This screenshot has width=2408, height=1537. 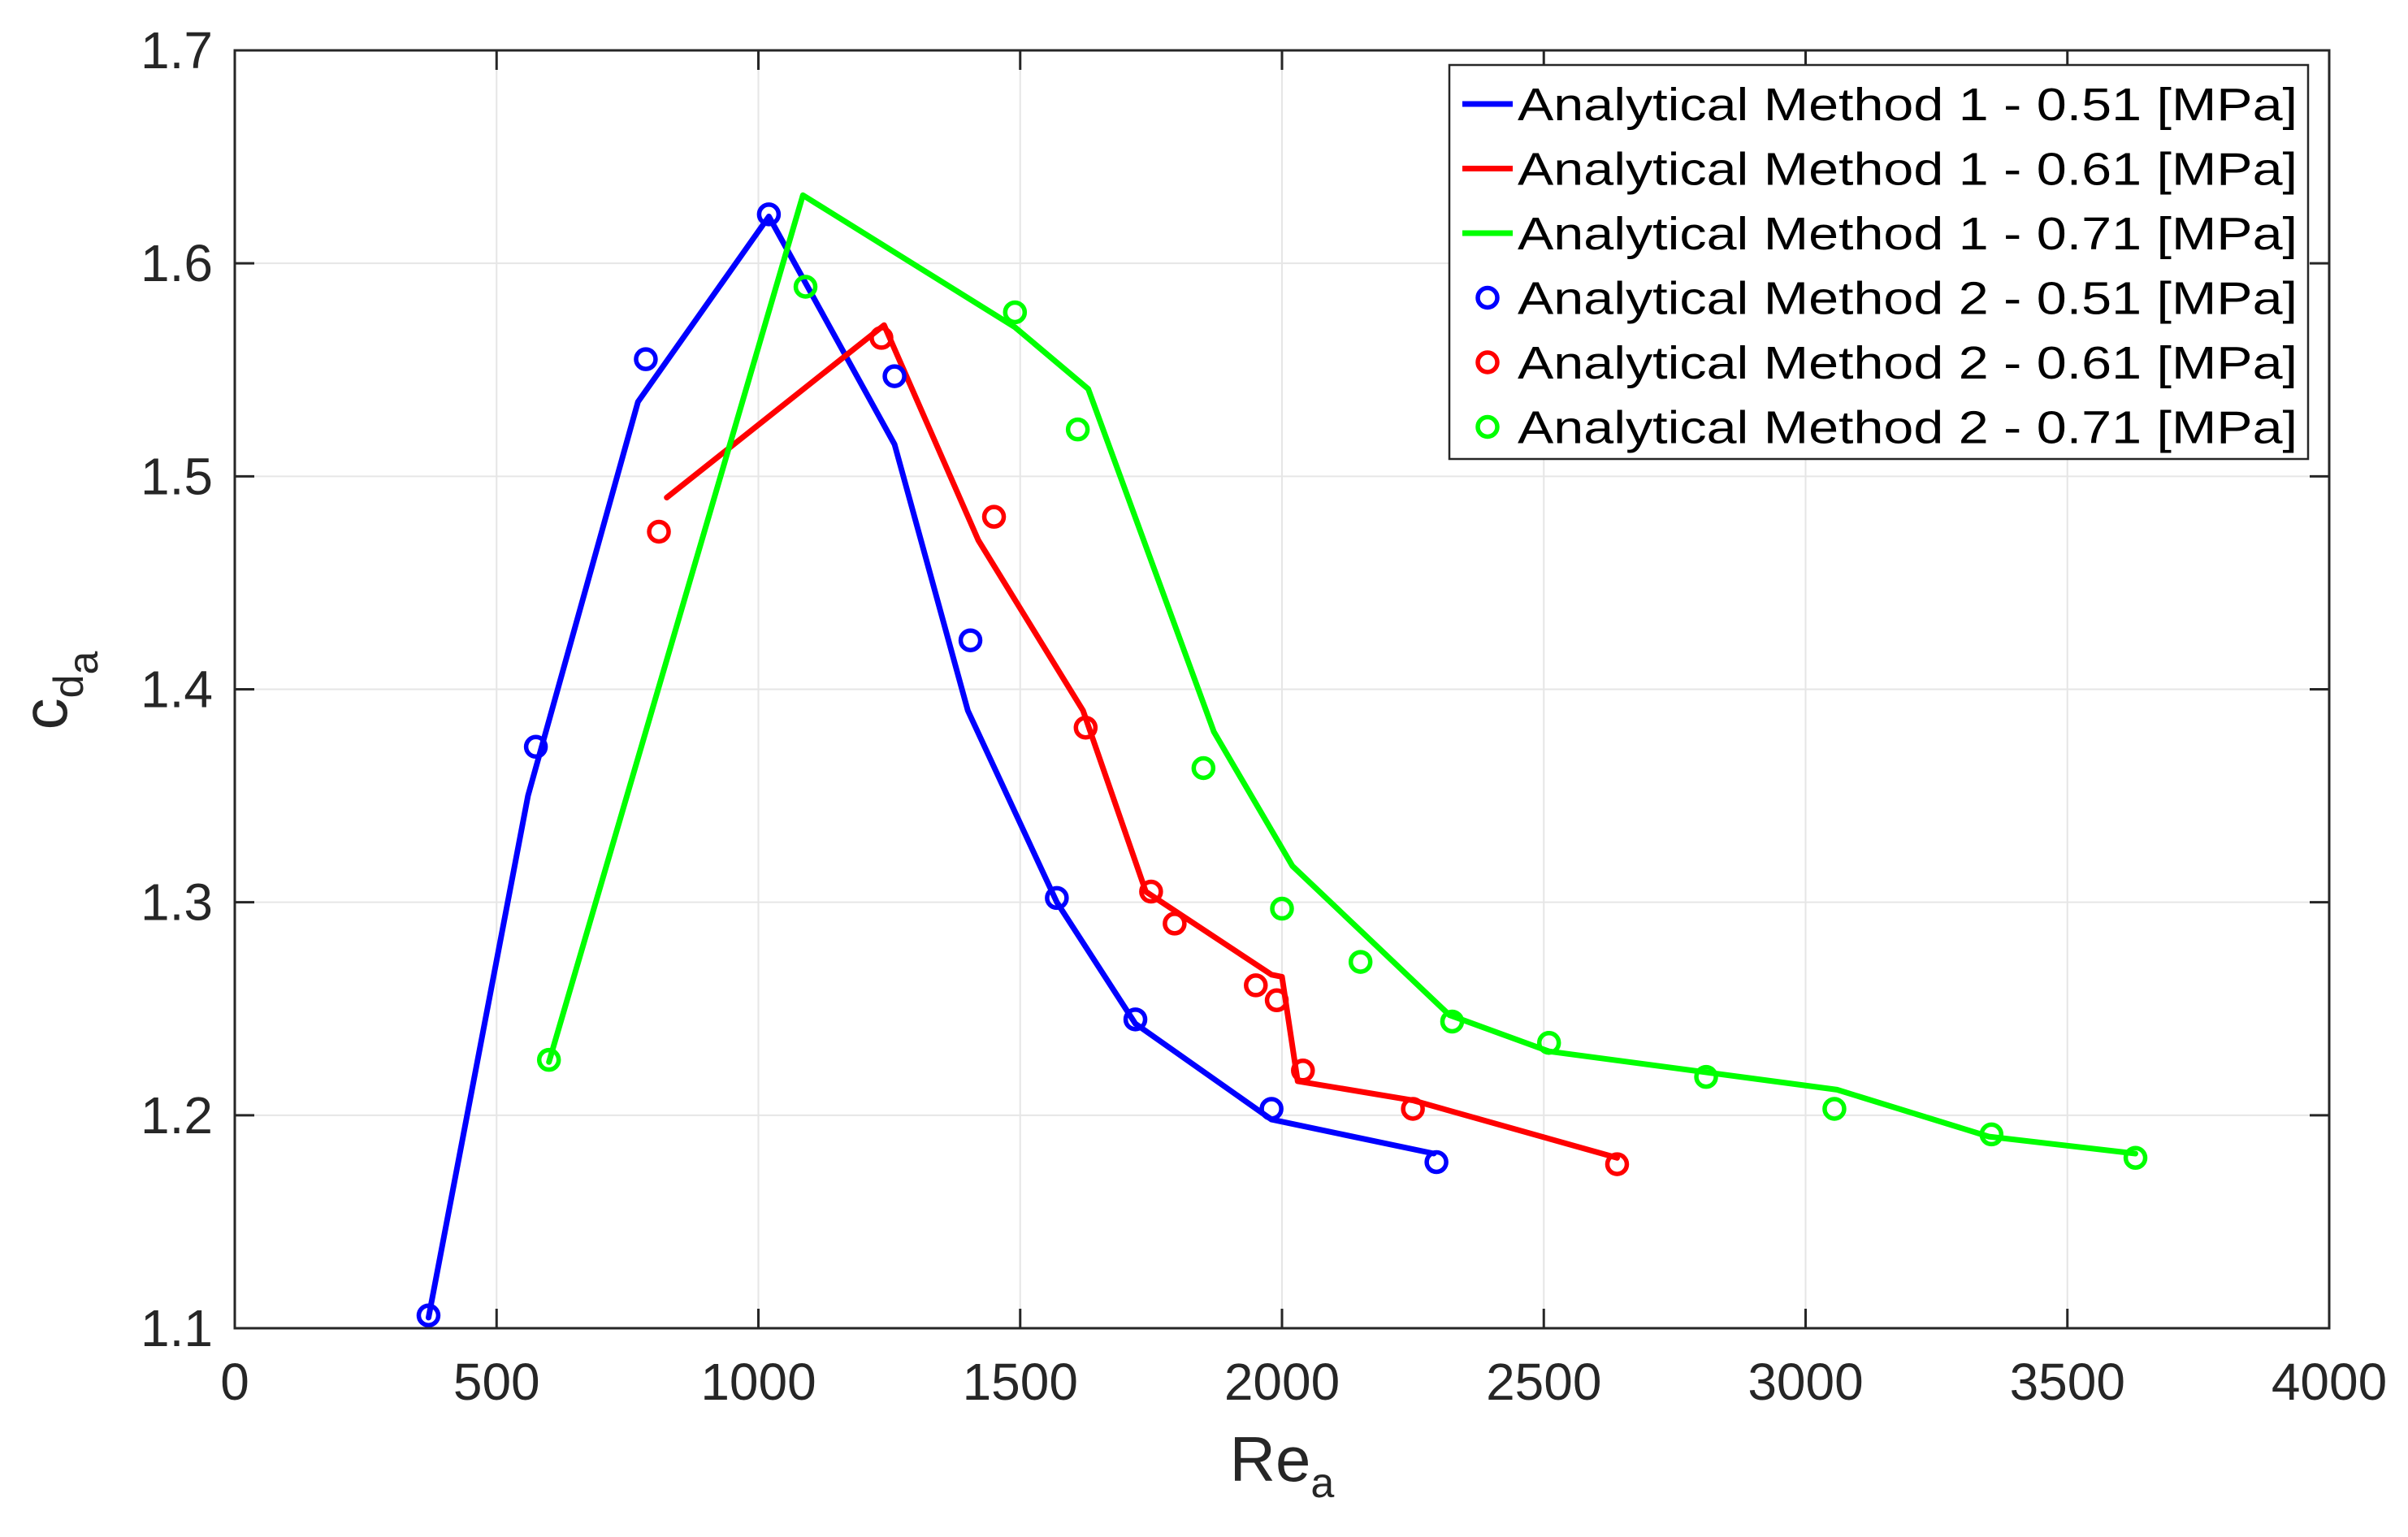 I want to click on legend-item: Analytical Method 1 - 0.71 [MPa], so click(x=1880, y=234).